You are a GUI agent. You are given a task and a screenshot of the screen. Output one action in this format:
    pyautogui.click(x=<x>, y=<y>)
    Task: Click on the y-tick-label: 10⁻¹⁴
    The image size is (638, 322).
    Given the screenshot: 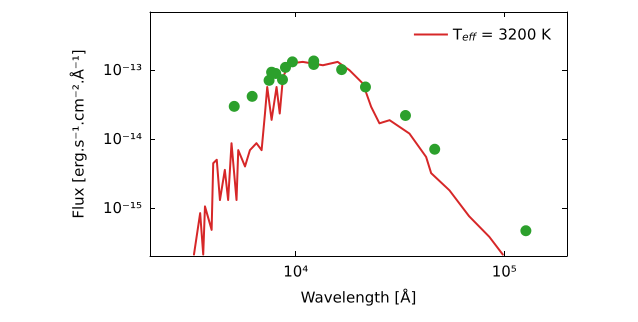 What is the action you would take?
    pyautogui.click(x=122, y=139)
    